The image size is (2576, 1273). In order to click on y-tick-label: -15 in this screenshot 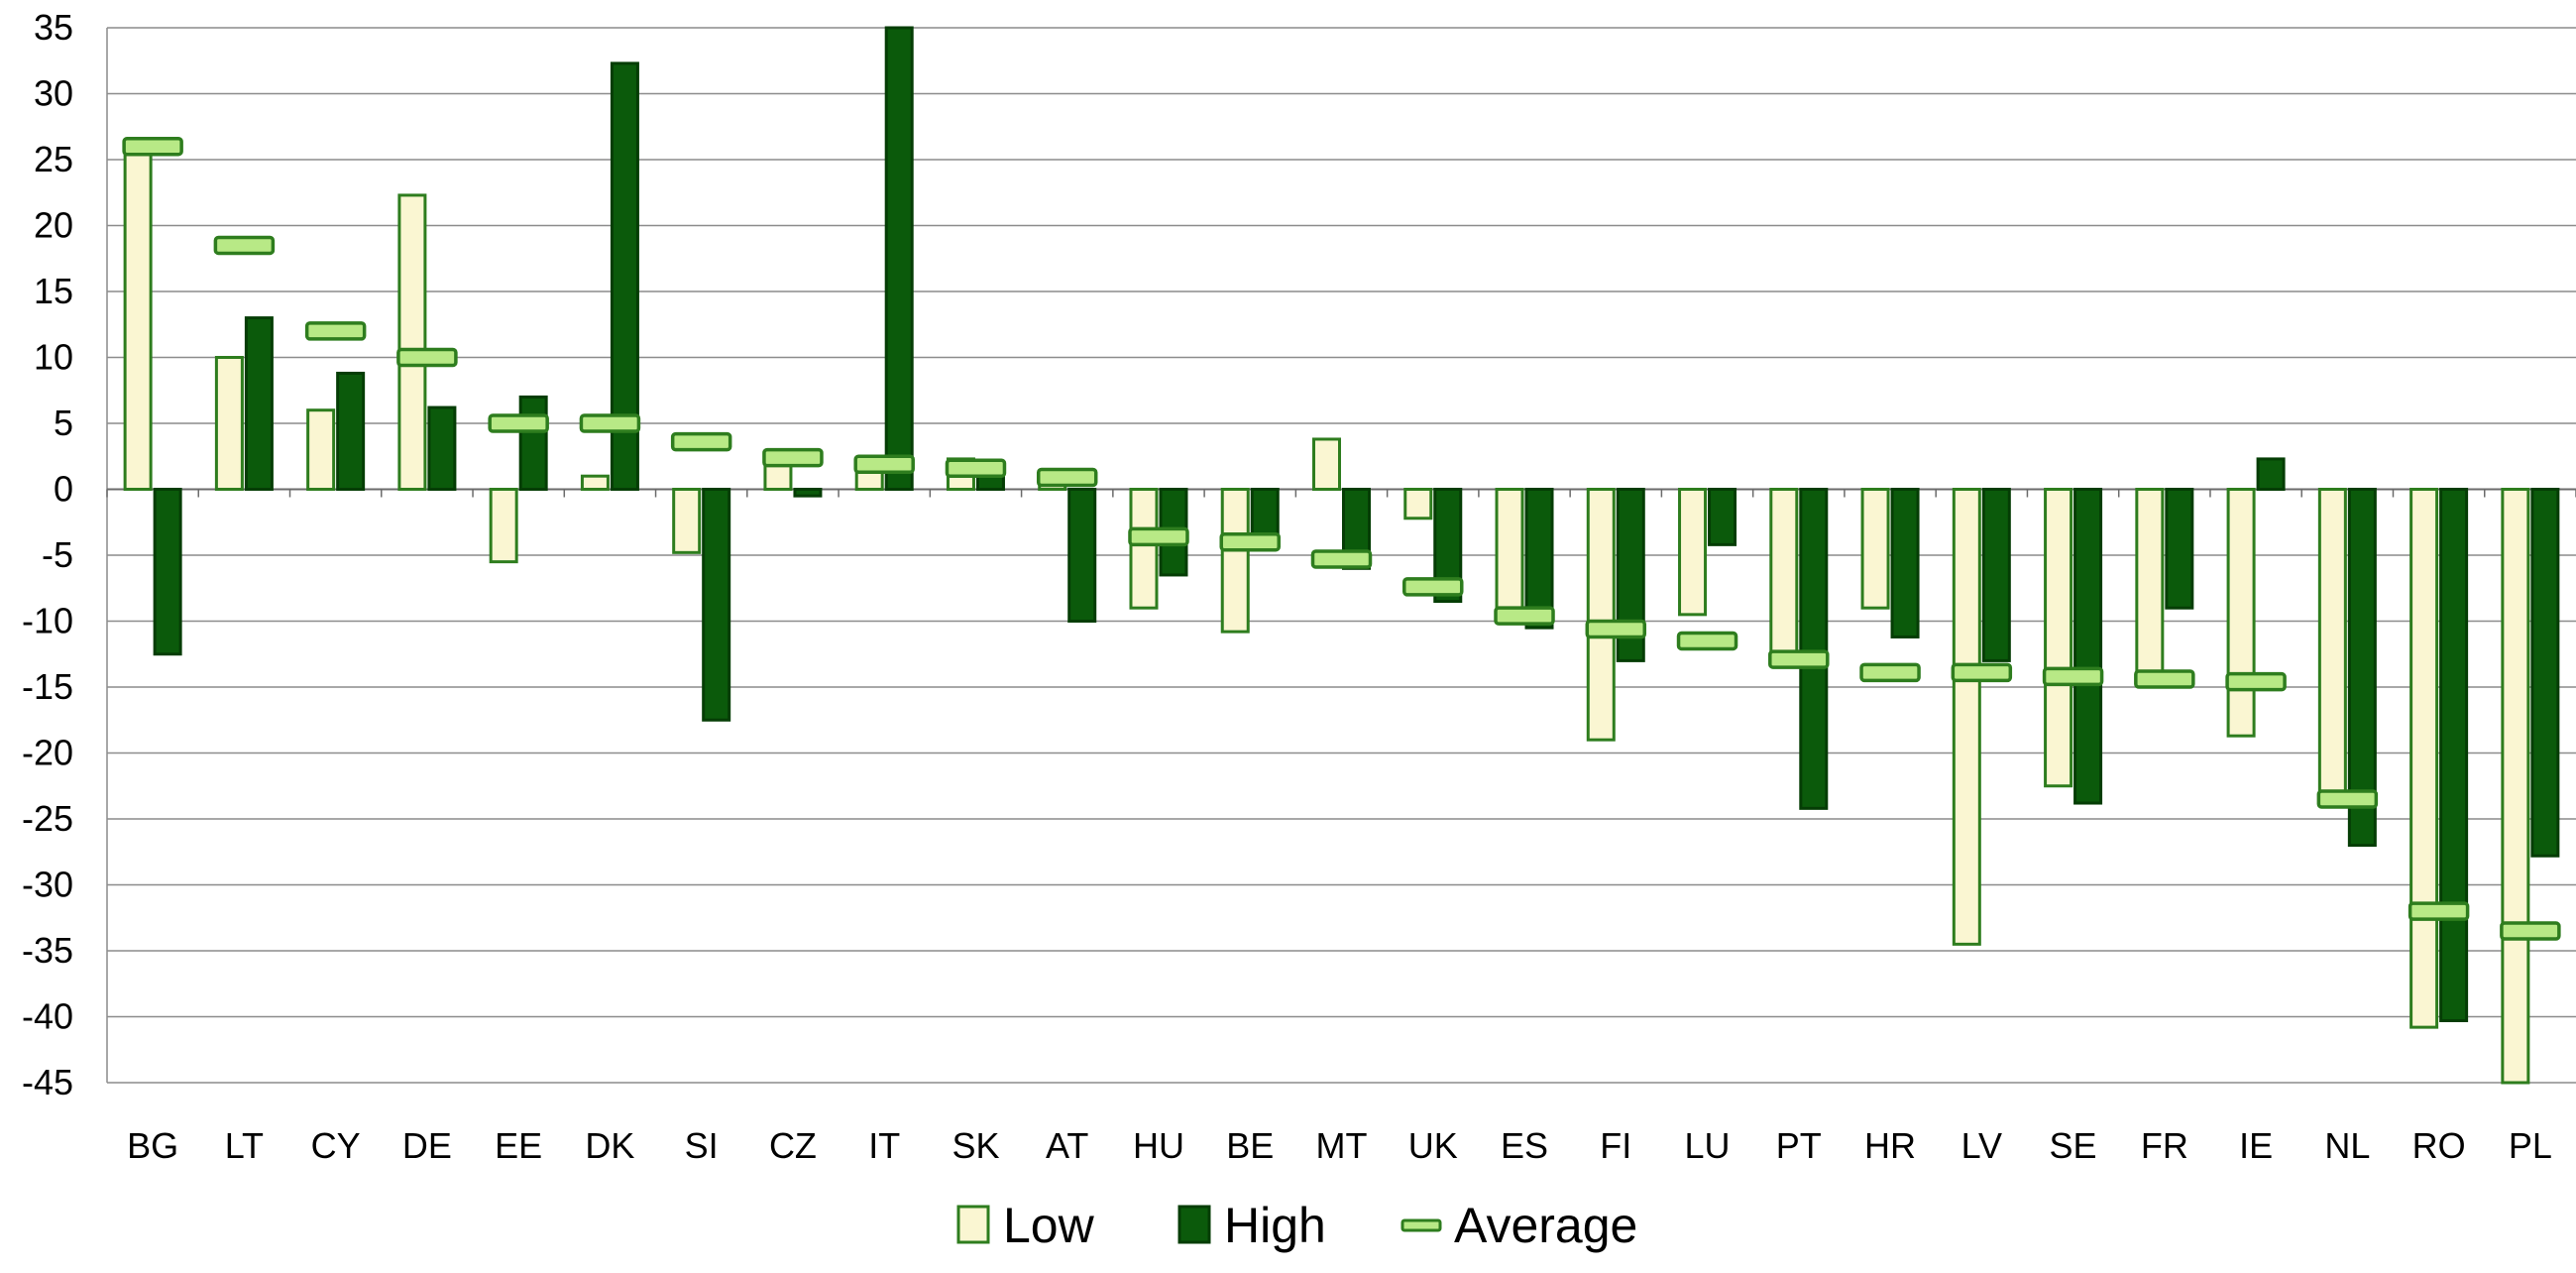, I will do `click(47, 687)`.